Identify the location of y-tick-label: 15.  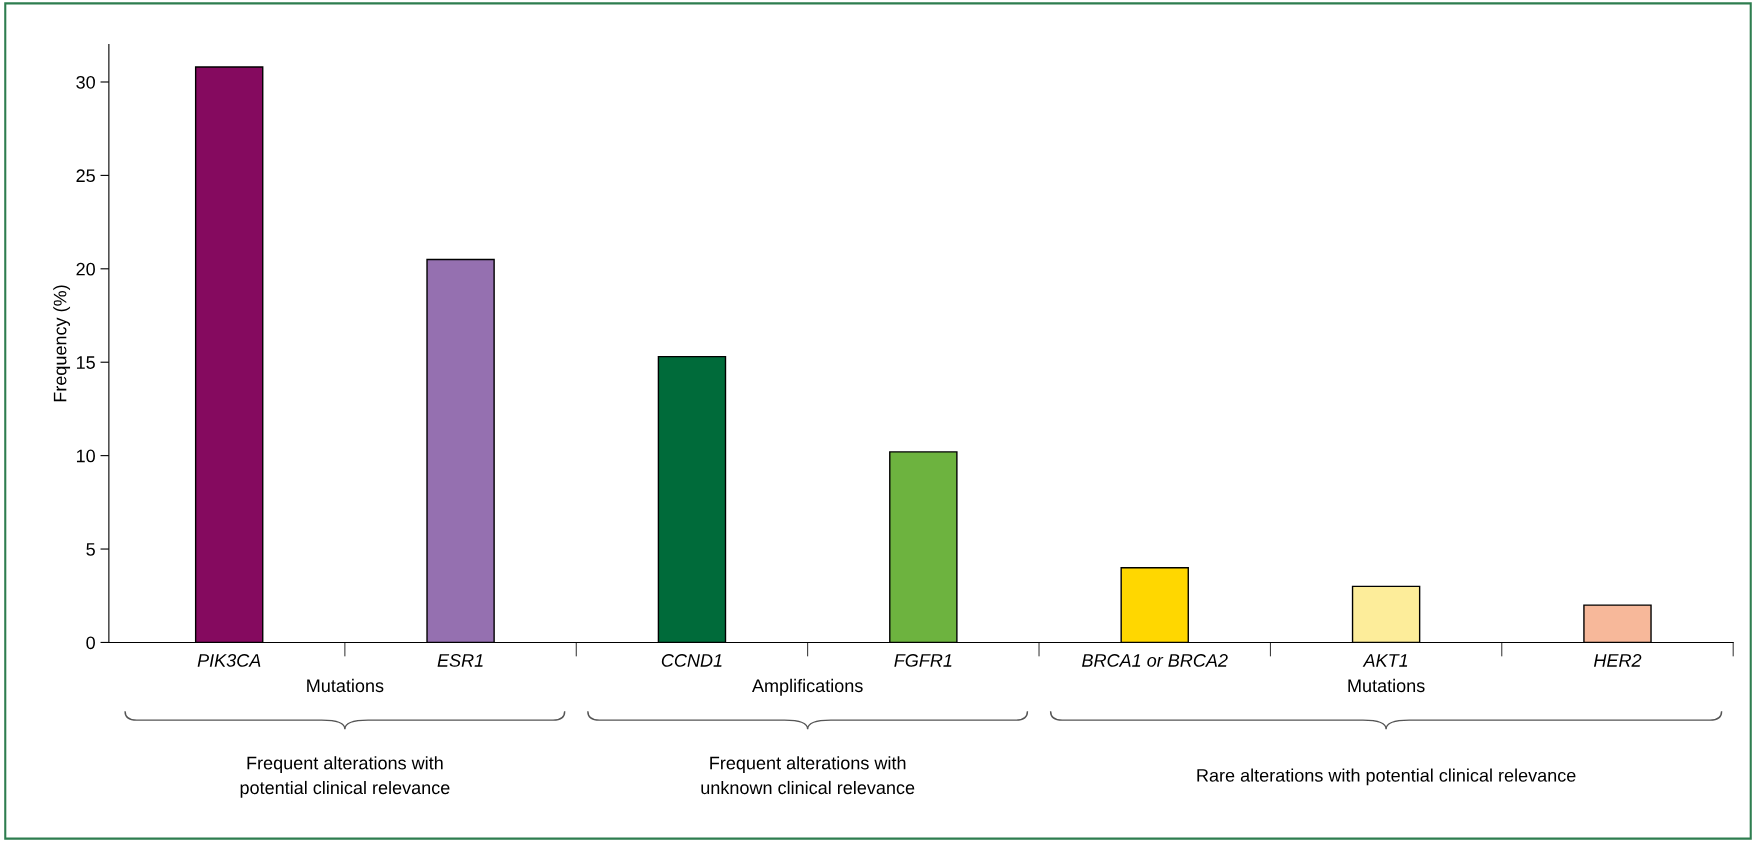
(85, 362).